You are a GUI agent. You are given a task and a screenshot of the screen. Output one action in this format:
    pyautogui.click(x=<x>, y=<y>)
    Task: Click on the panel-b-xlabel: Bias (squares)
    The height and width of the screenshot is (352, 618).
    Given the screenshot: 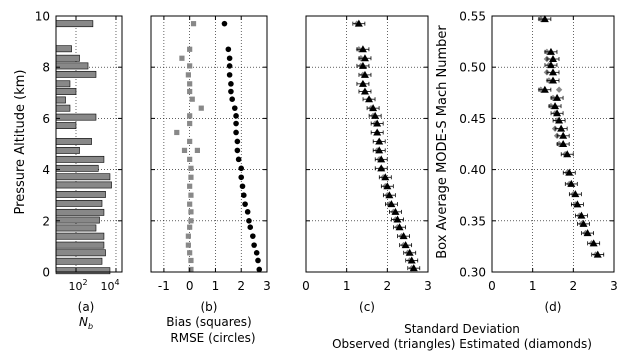 What is the action you would take?
    pyautogui.click(x=208, y=322)
    